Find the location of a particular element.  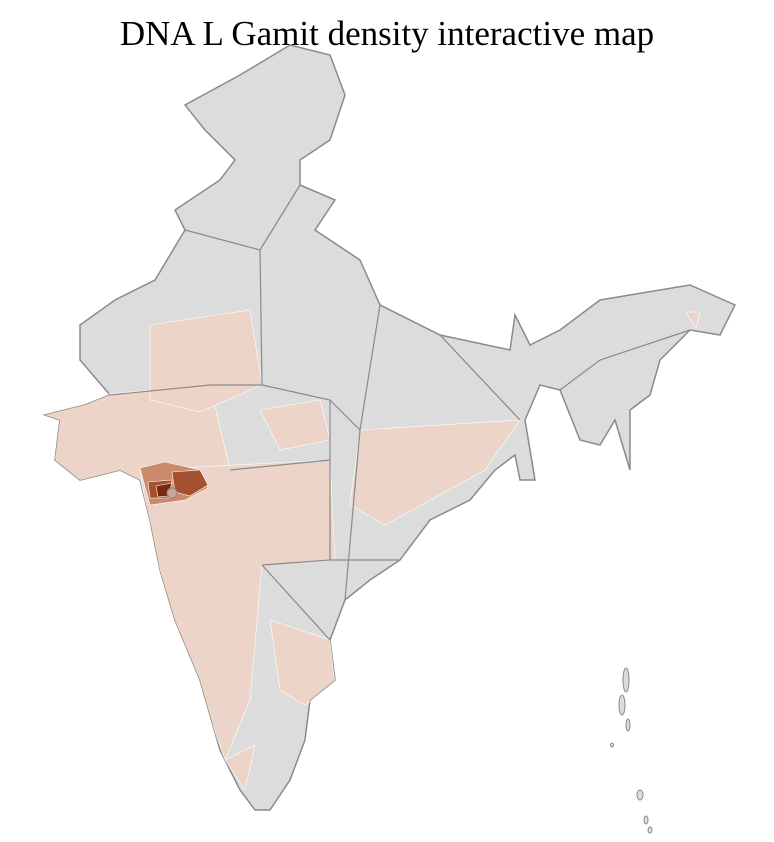

map-title: DNA L Gamit density interactive map is located at coordinates (387, 33).